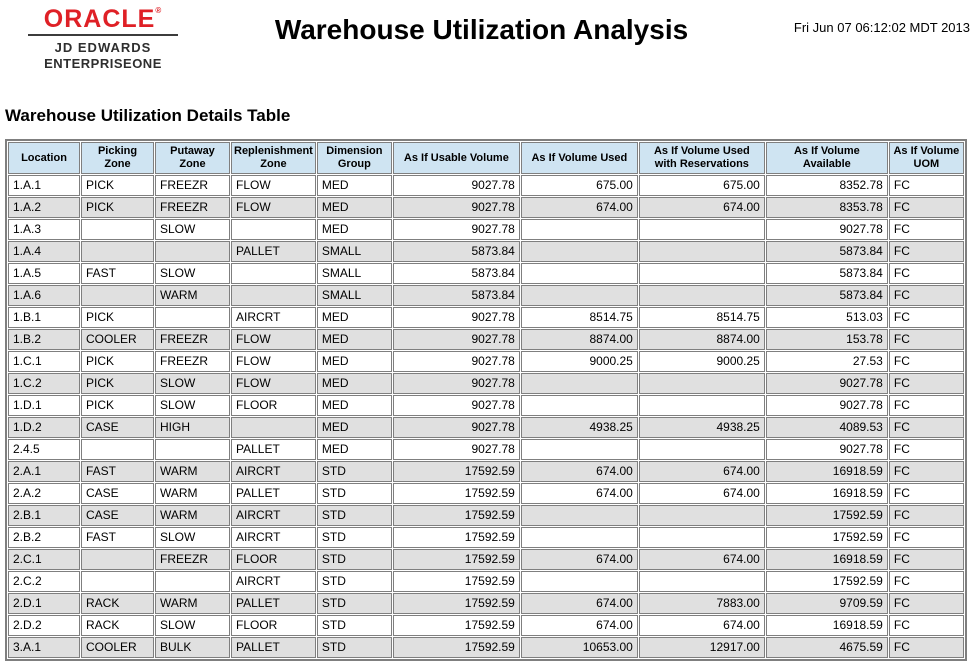 This screenshot has width=976, height=662. Describe the element at coordinates (192, 229) in the screenshot. I see `table-cell: SLOW` at that location.